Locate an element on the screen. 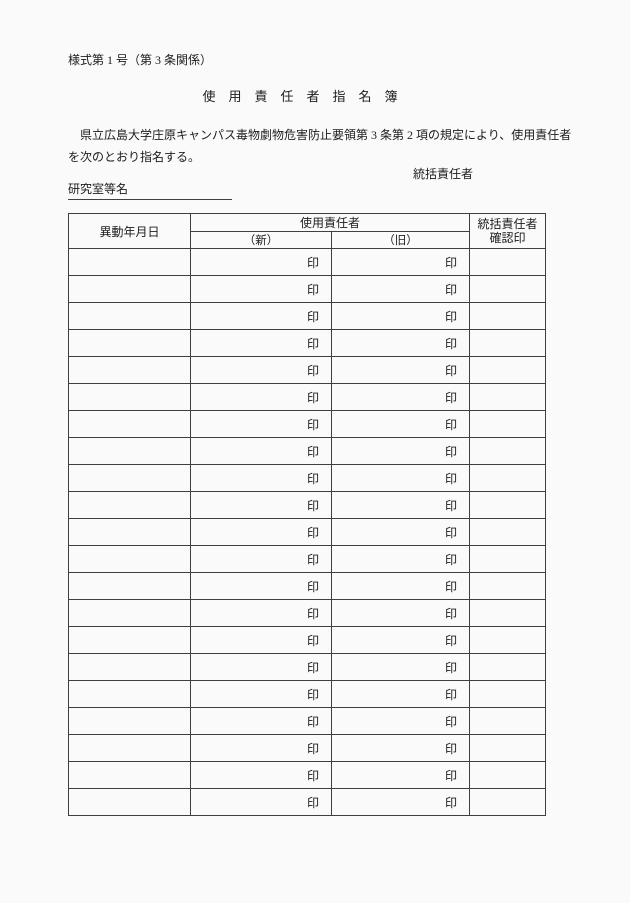 The height and width of the screenshot is (903, 630). page-title: 使 用 責 任 者 指 名 簿 is located at coordinates (300, 96).